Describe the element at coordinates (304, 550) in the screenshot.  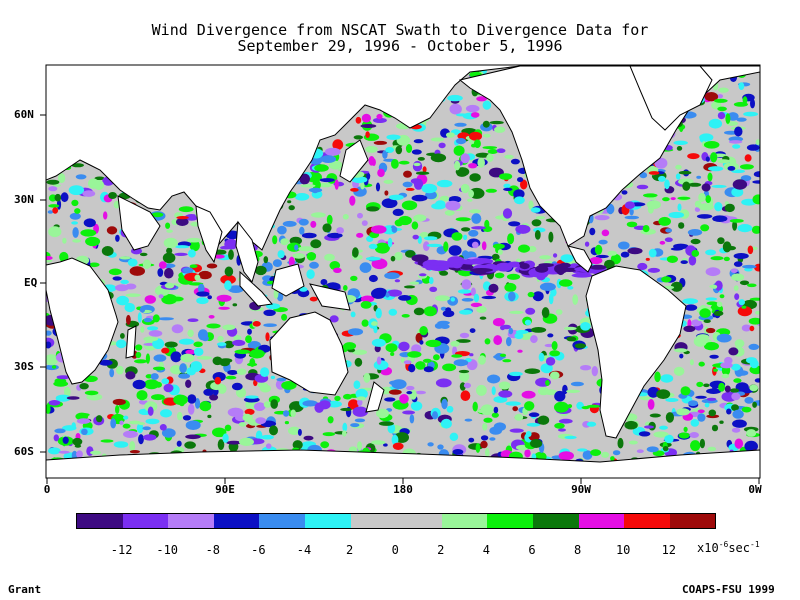
I see `color-scale-tick-label: -4` at that location.